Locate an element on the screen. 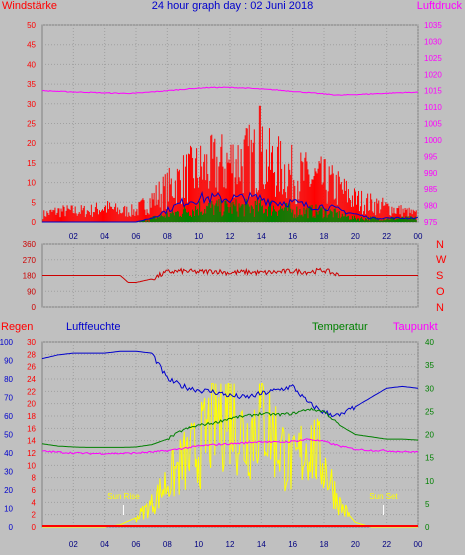  sunset-label: Sun Set is located at coordinates (383, 496).